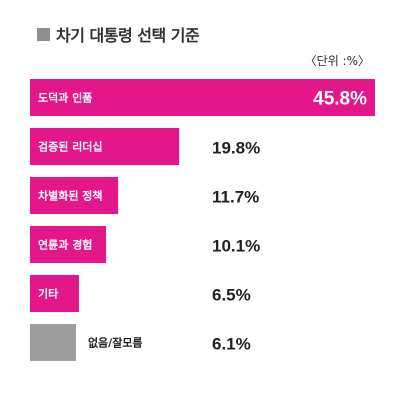 The image size is (400, 405). I want to click on value-label-2: 11.7%, so click(235, 197).